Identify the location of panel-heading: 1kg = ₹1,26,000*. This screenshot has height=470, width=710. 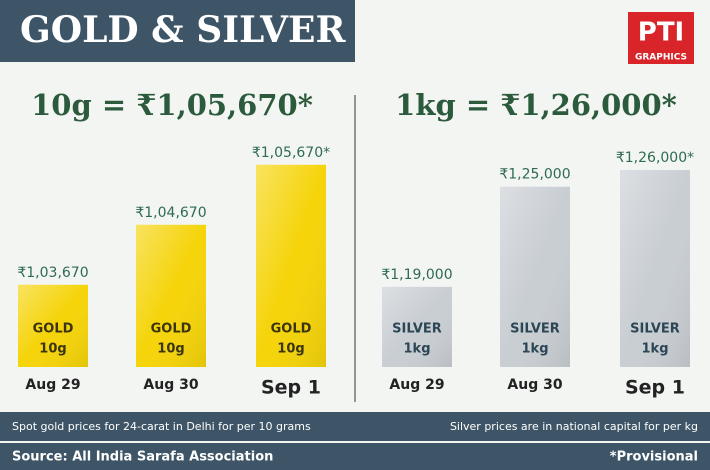
(536, 105).